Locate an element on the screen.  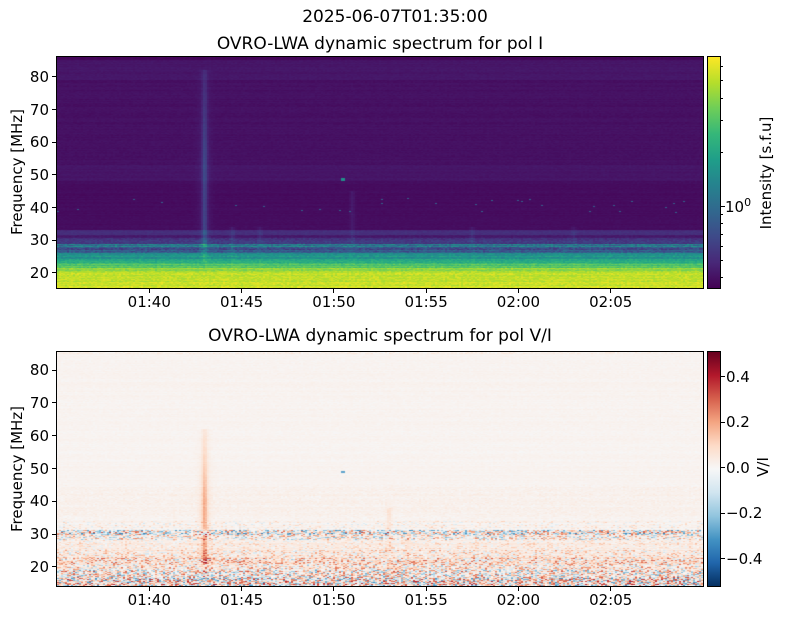
colorbar-tick-label: 0.2 is located at coordinates (738, 422).